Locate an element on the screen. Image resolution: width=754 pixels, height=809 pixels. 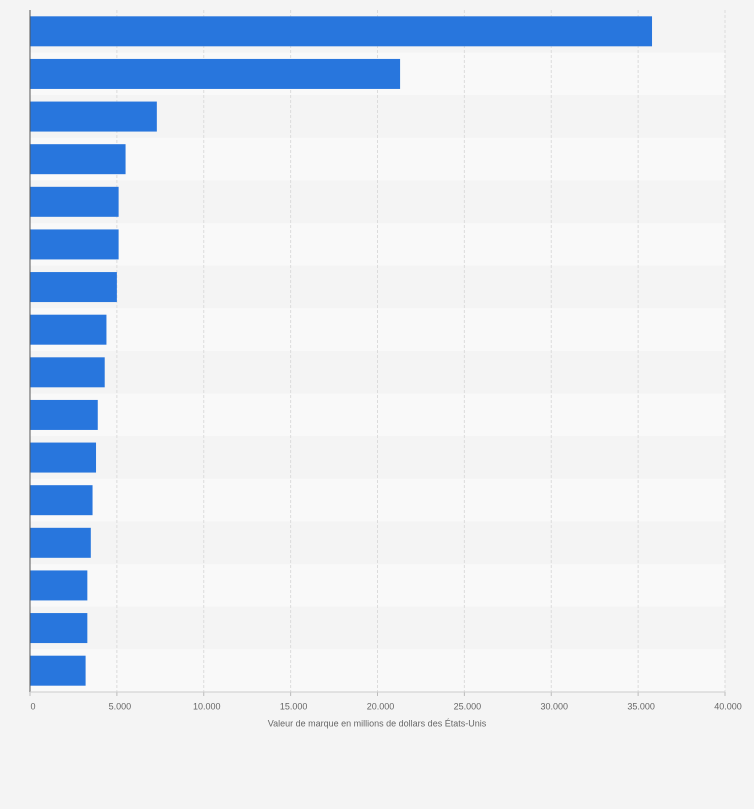
x-tick-label: 25.000 is located at coordinates (468, 706).